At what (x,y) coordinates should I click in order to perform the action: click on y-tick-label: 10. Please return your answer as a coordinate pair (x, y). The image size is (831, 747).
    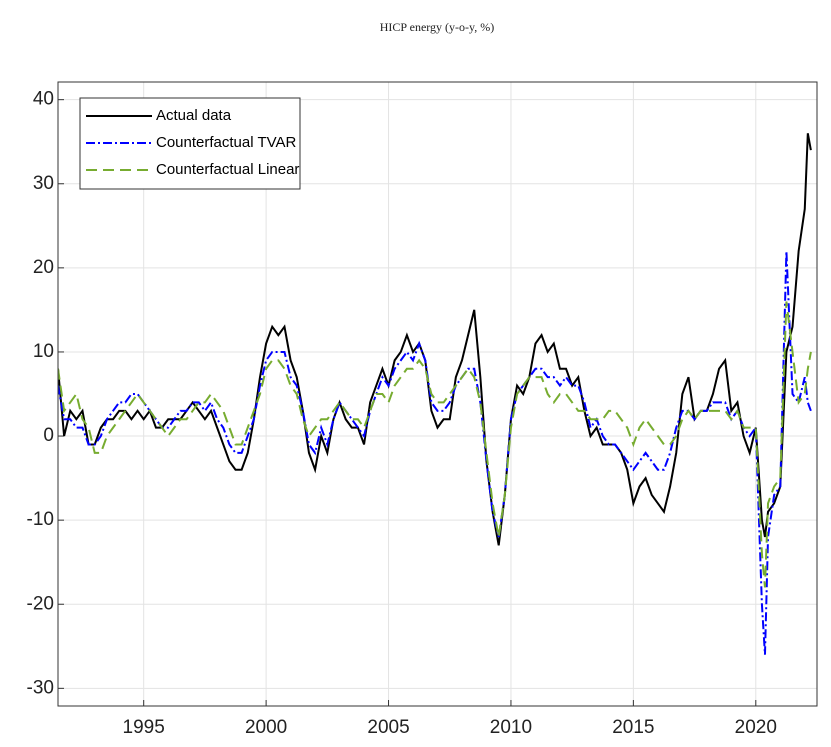
    Looking at the image, I should click on (43, 351).